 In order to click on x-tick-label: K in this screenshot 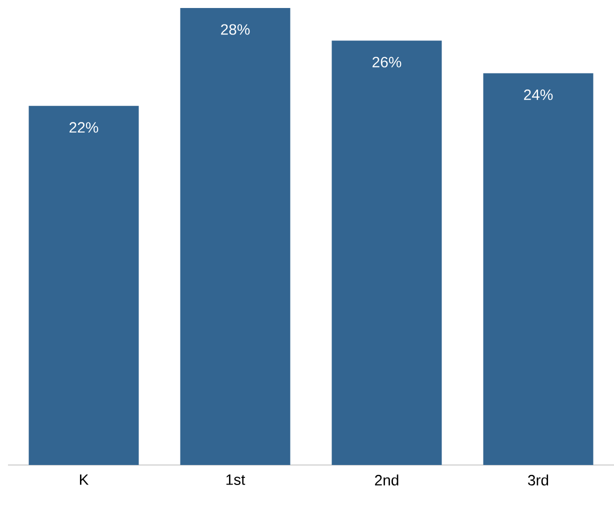, I will do `click(84, 479)`.